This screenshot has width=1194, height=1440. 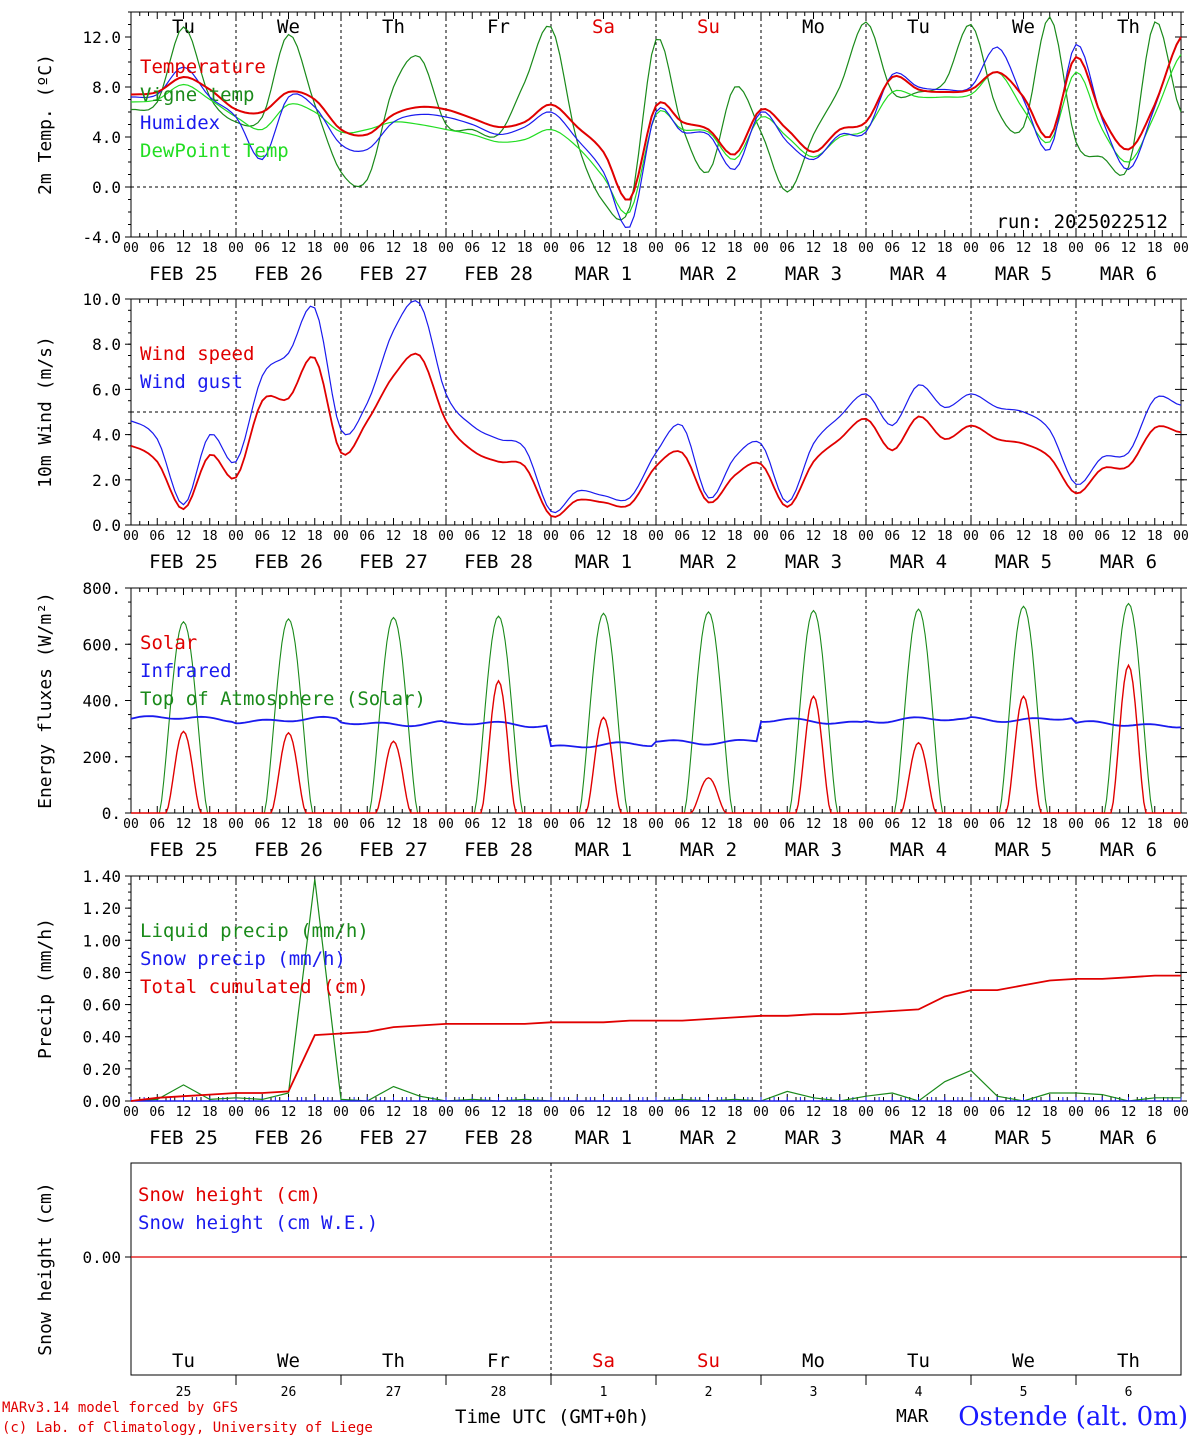 I want to click on y-axis-label: Precip (mm/h), so click(x=45, y=988).